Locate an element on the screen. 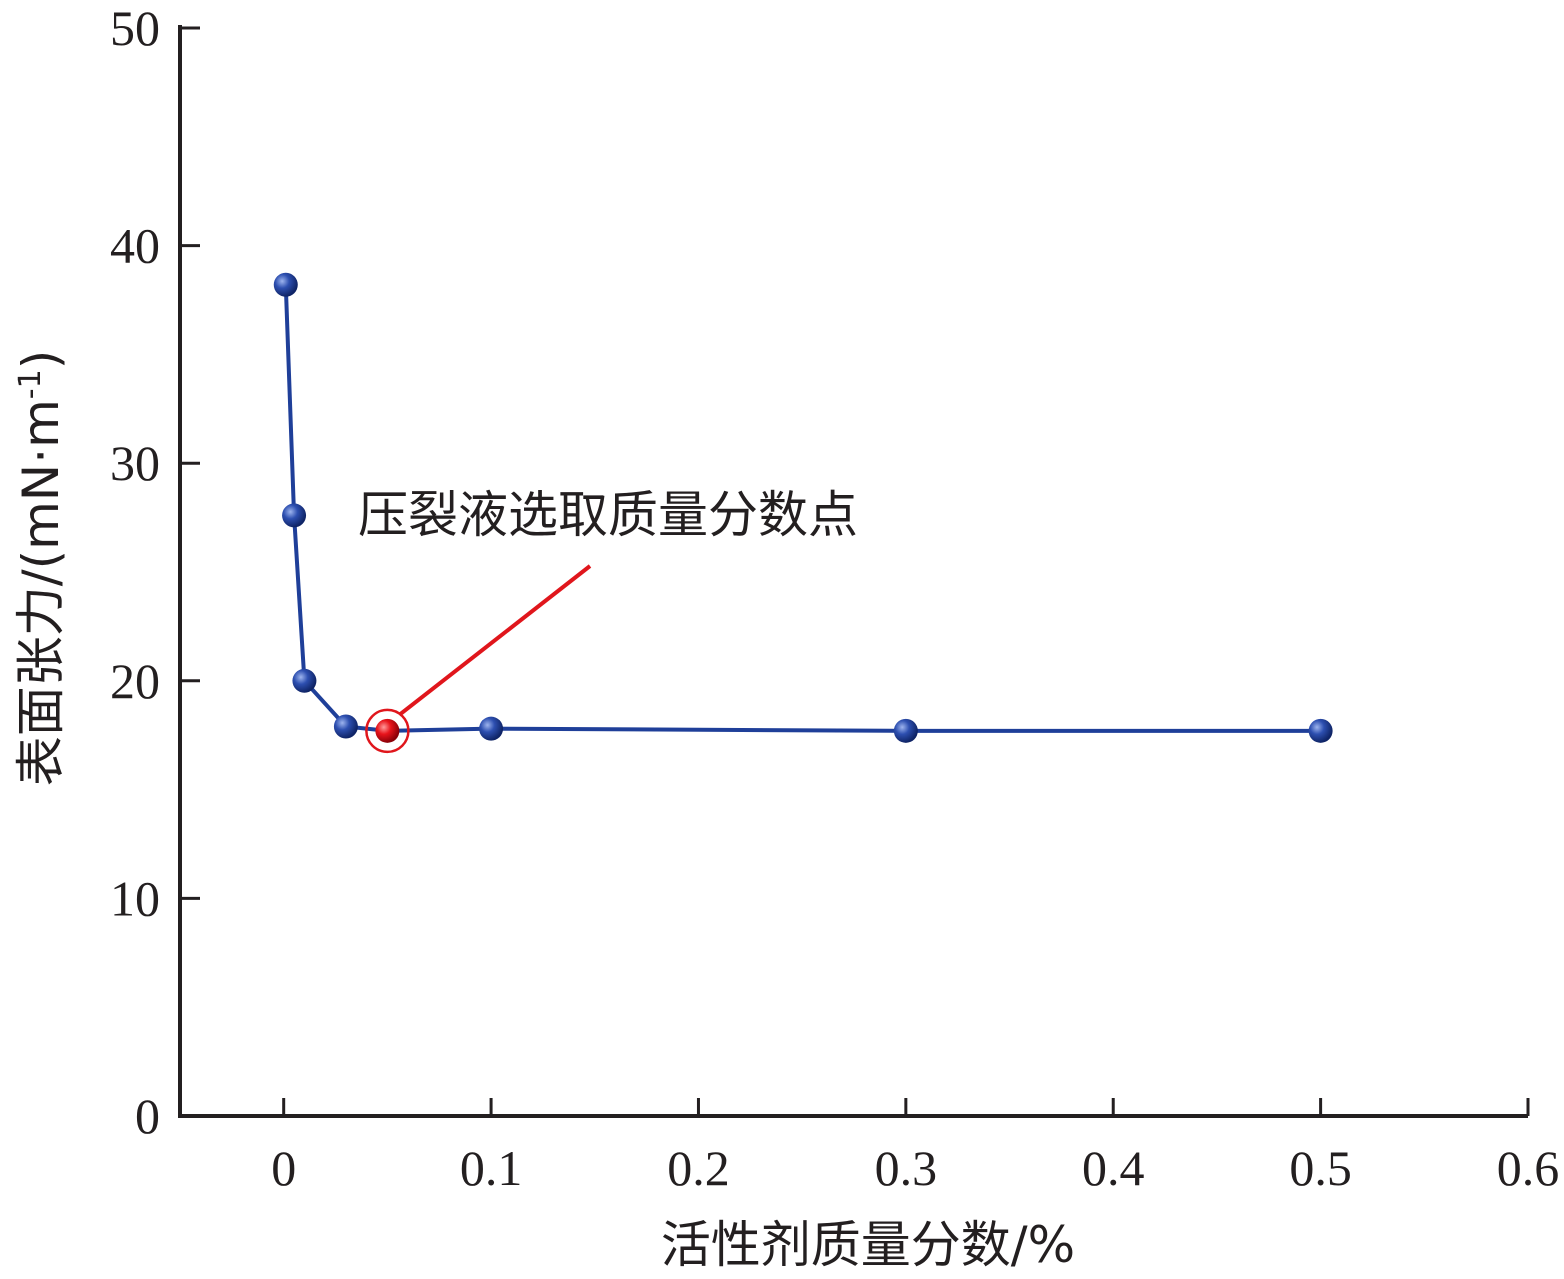 The image size is (1564, 1279). annotation-leader-line is located at coordinates (495, 640).